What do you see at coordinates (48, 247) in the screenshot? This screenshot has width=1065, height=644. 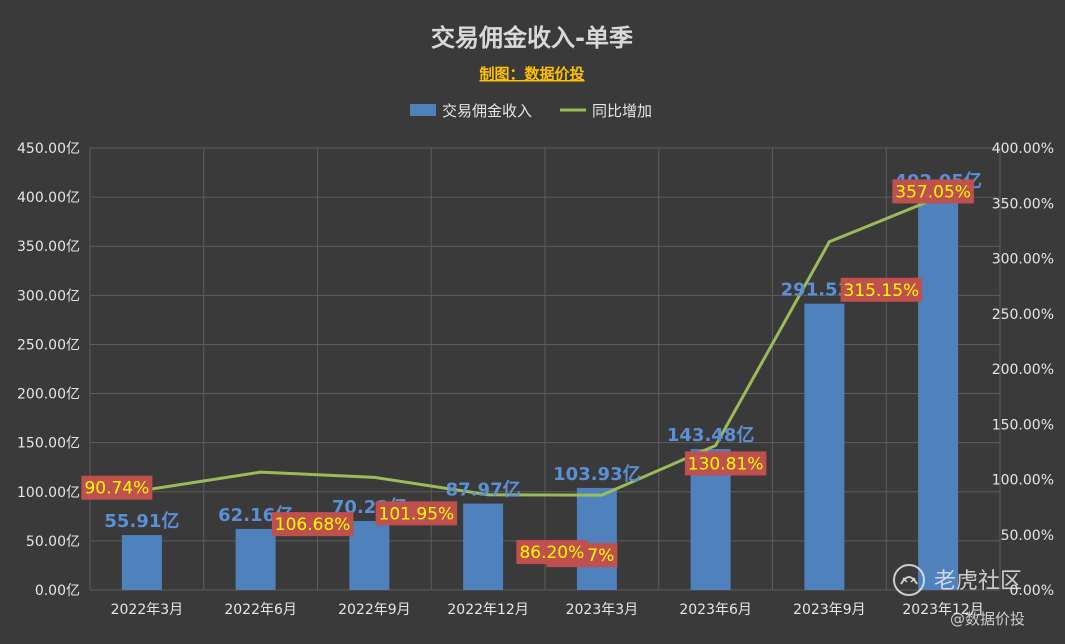 I see `y-left-tick-label: 350.00亿` at bounding box center [48, 247].